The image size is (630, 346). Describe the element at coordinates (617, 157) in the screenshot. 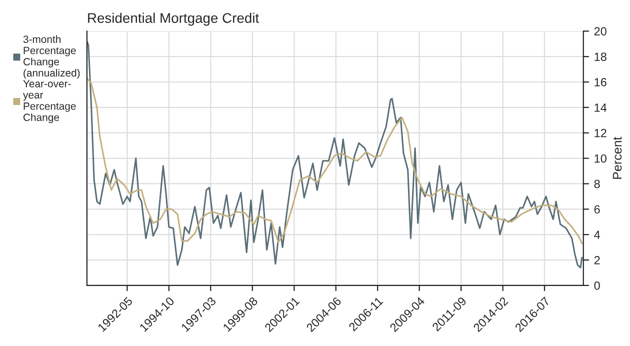

I see `y-axis-title: Percent` at that location.